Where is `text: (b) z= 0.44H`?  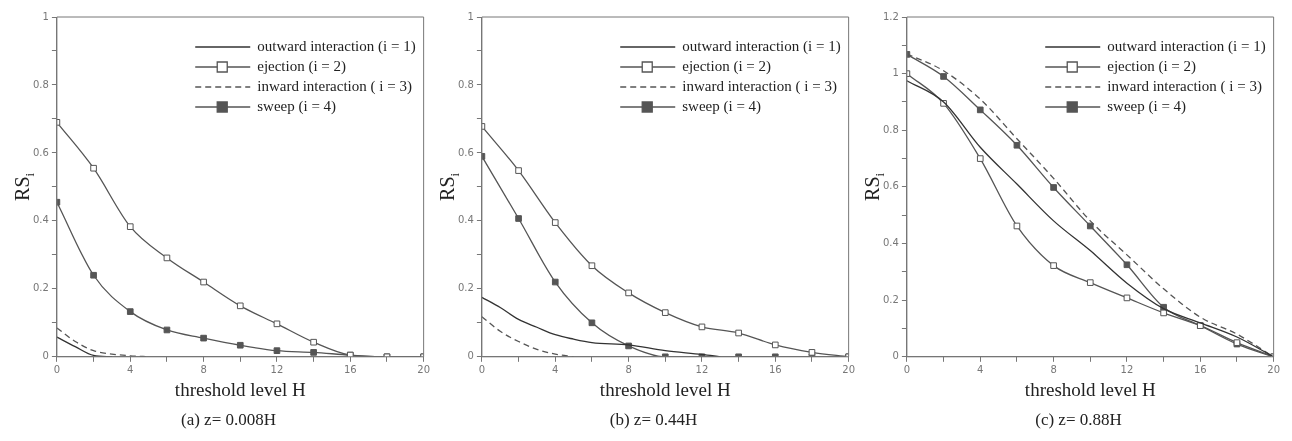 text: (b) z= 0.44H is located at coordinates (653, 420).